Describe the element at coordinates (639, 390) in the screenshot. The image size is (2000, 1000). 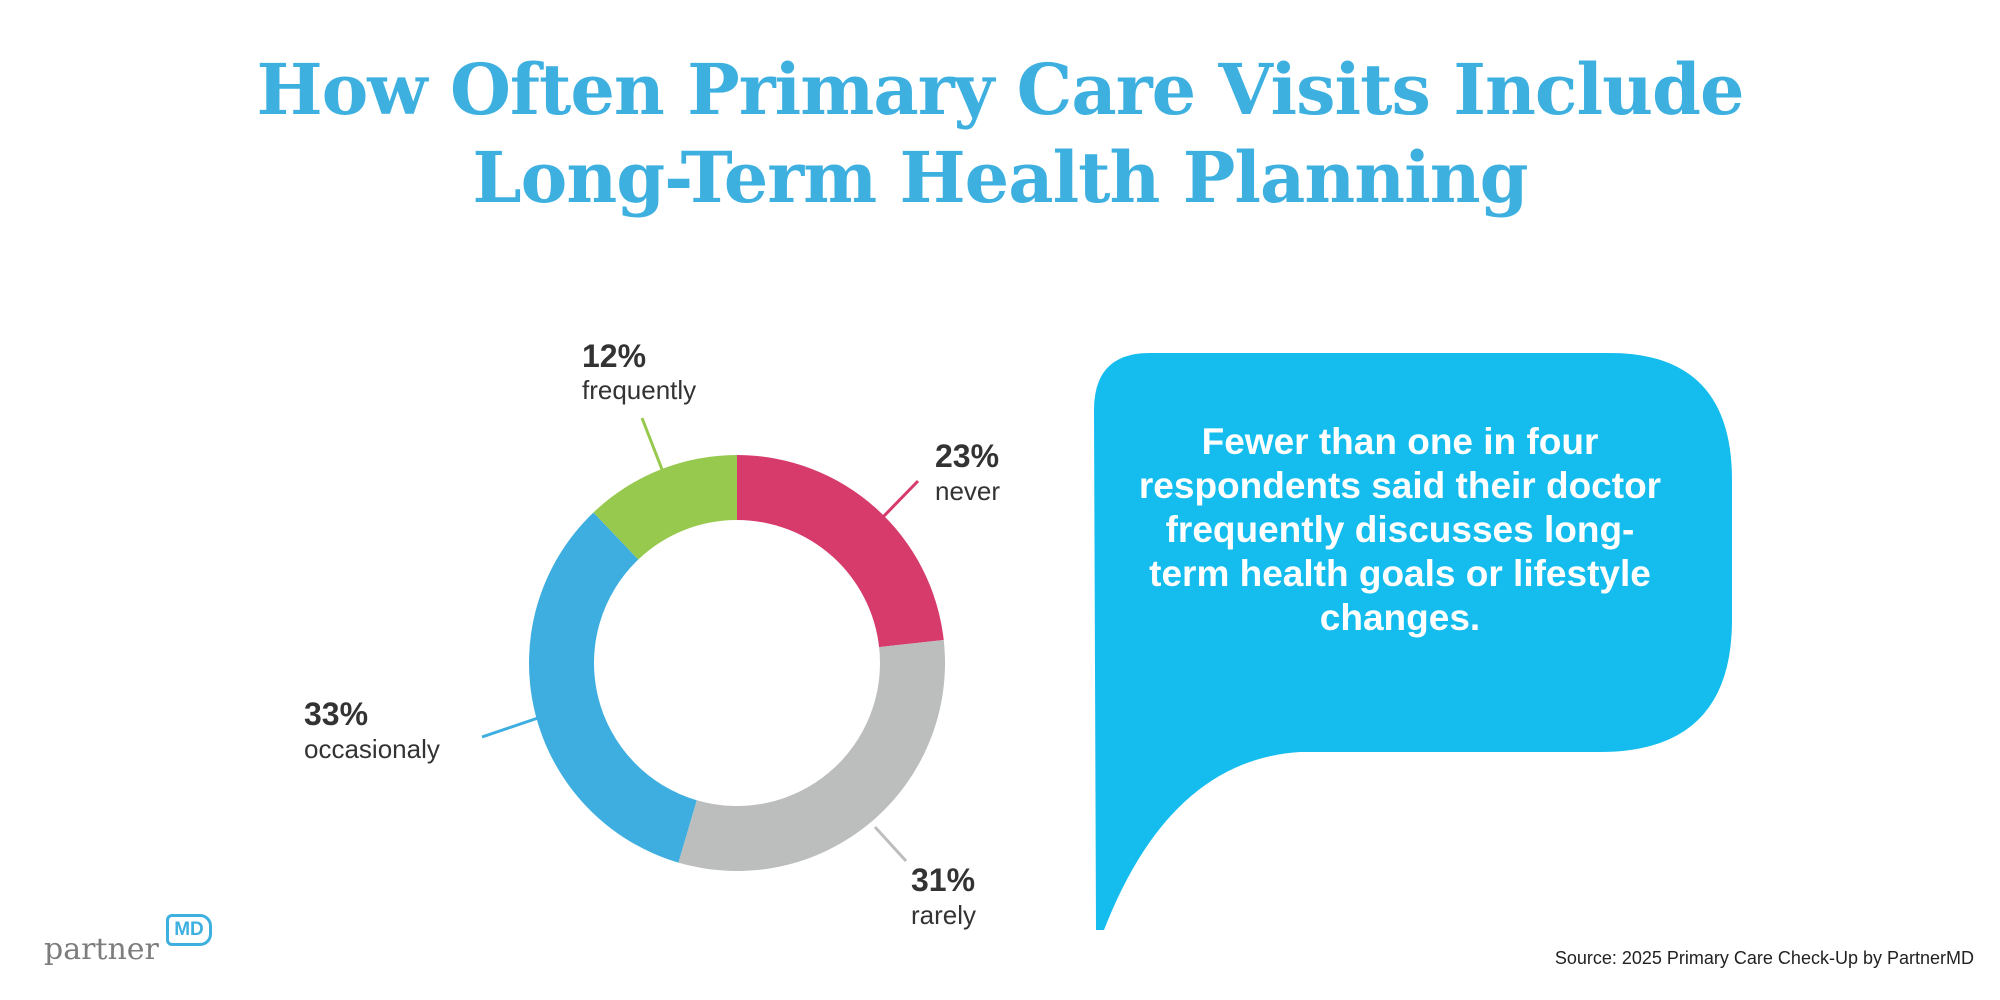
I see `category-label-frequently: frequently` at that location.